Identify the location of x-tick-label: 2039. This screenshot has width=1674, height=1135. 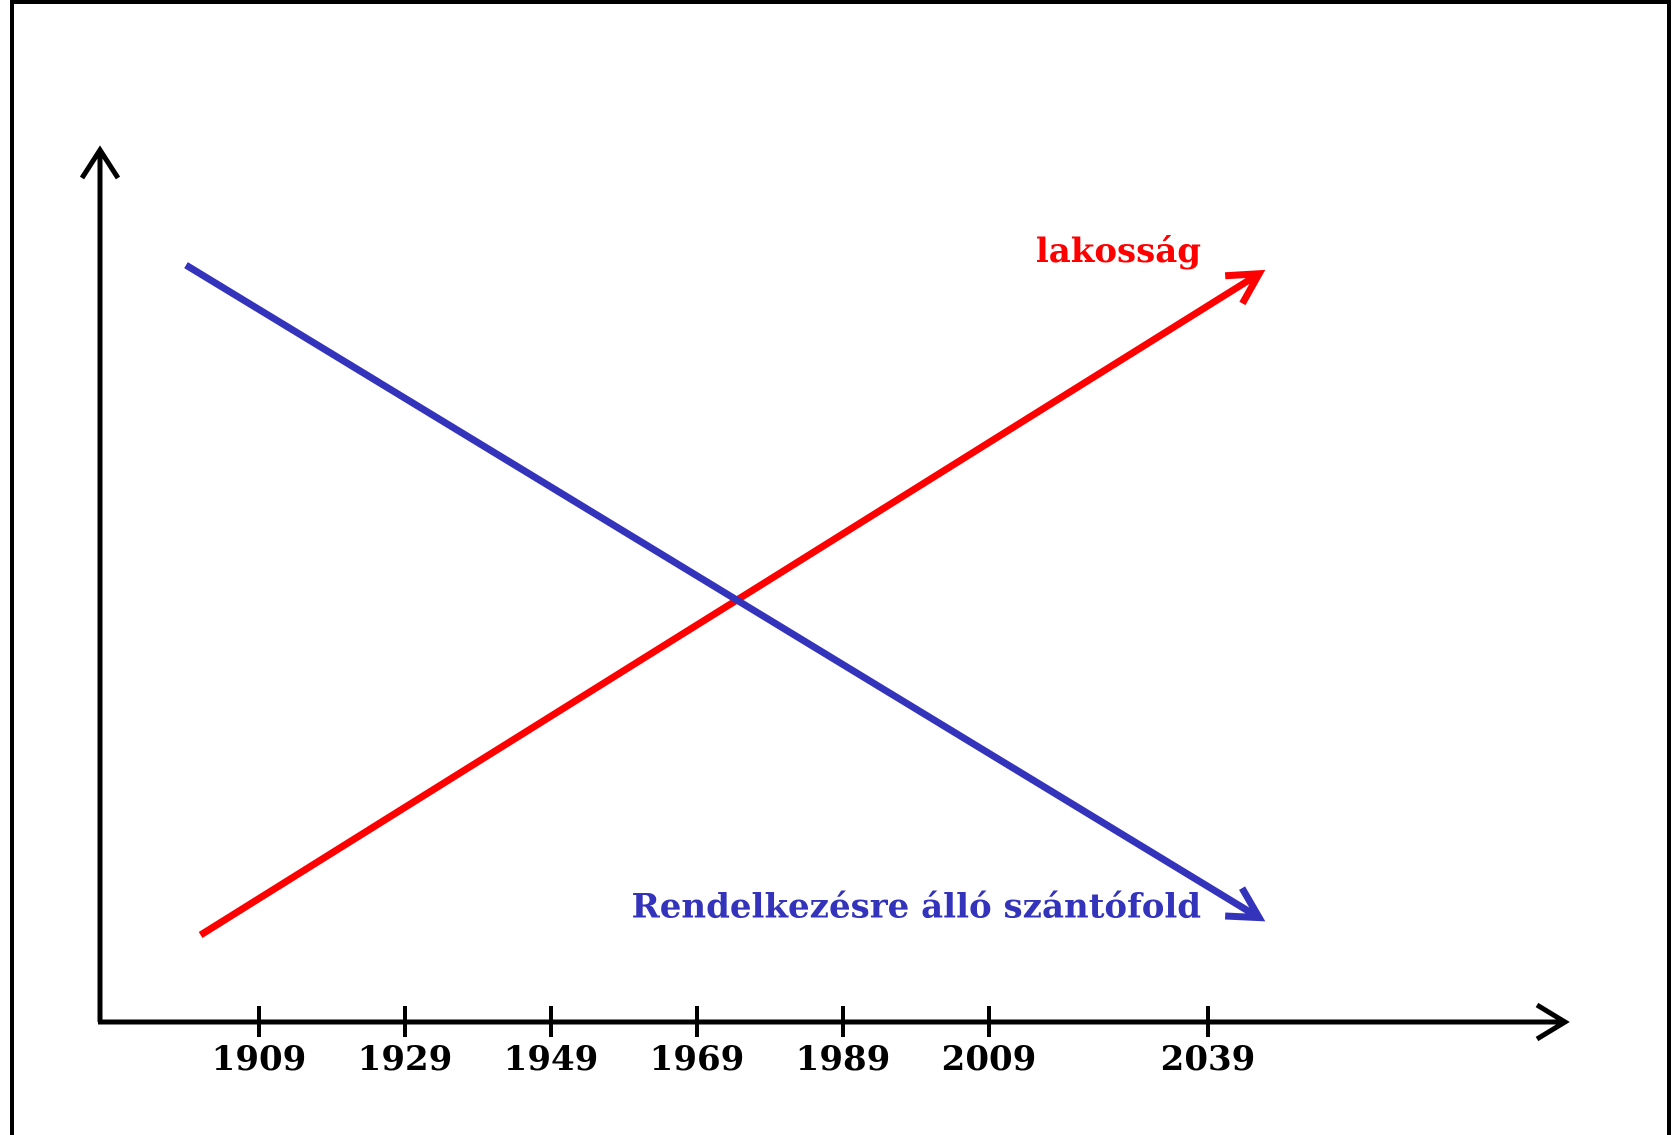
(1208, 1059).